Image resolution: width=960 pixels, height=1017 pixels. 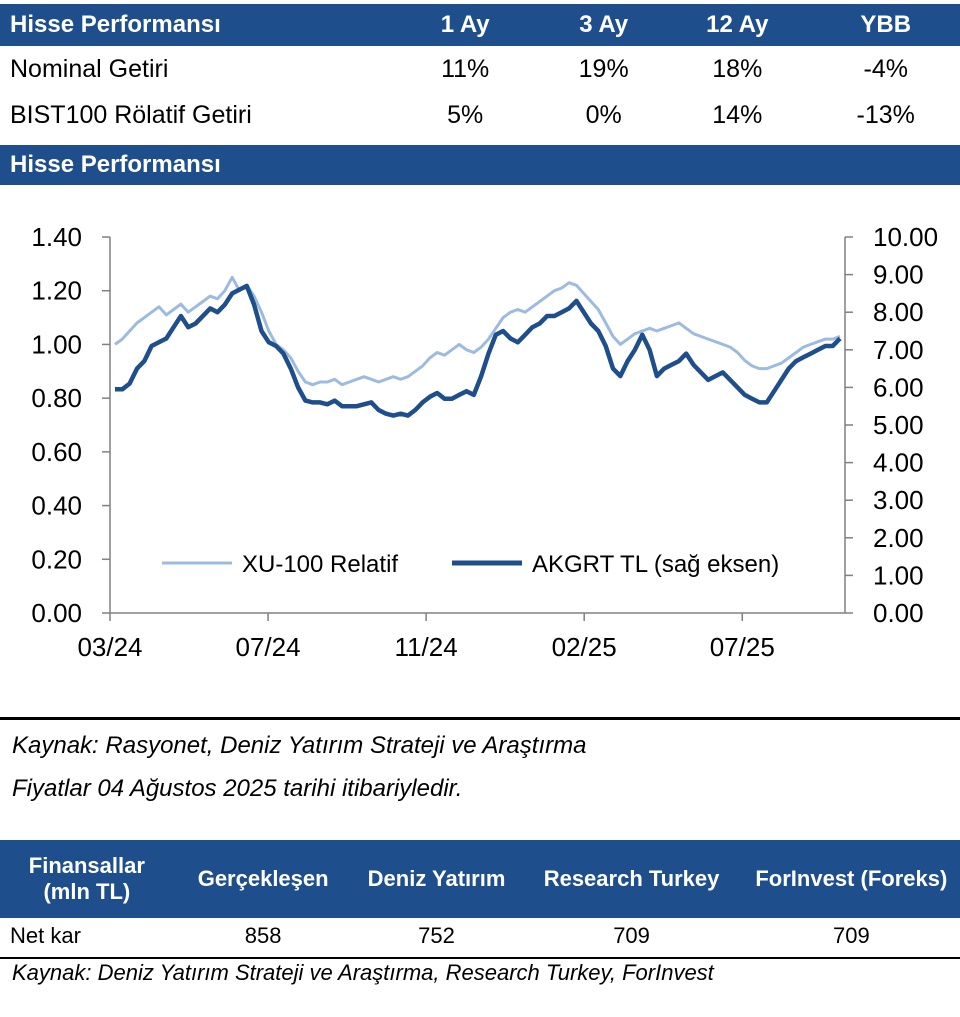 I want to click on cell-value: -4%, so click(x=885, y=68).